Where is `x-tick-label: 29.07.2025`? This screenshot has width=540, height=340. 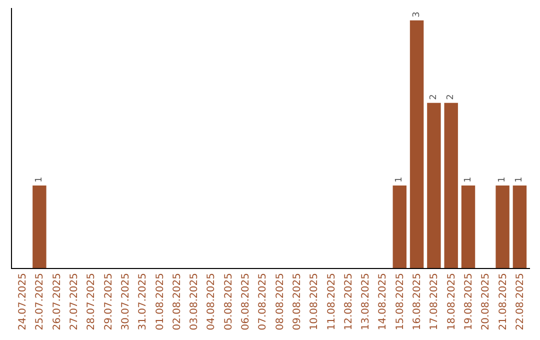
x-tick-label: 29.07.2025 is located at coordinates (108, 301).